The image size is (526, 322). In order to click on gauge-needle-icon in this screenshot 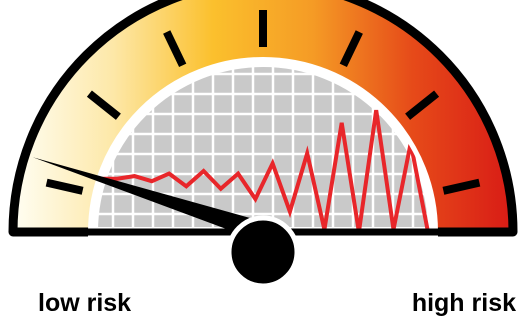, I will do `click(149, 199)`.